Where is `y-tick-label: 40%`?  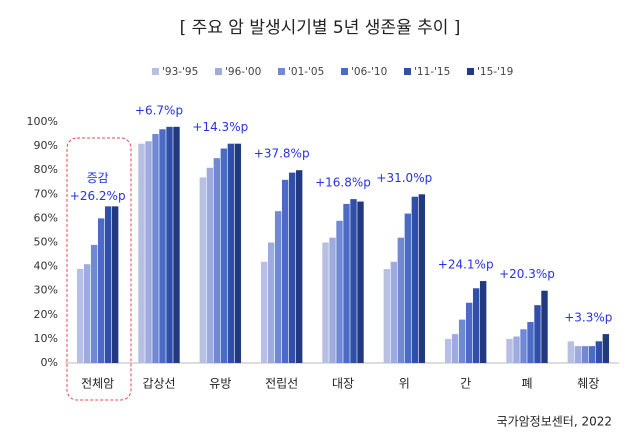
y-tick-label: 40% is located at coordinates (46, 266).